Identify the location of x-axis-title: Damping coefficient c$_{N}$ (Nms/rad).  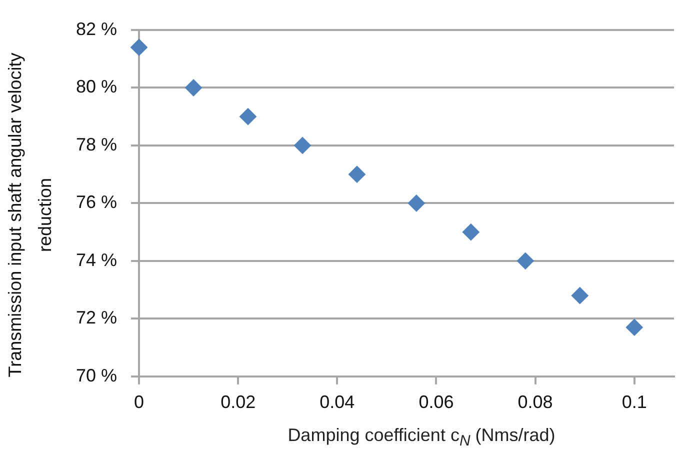
(421, 437).